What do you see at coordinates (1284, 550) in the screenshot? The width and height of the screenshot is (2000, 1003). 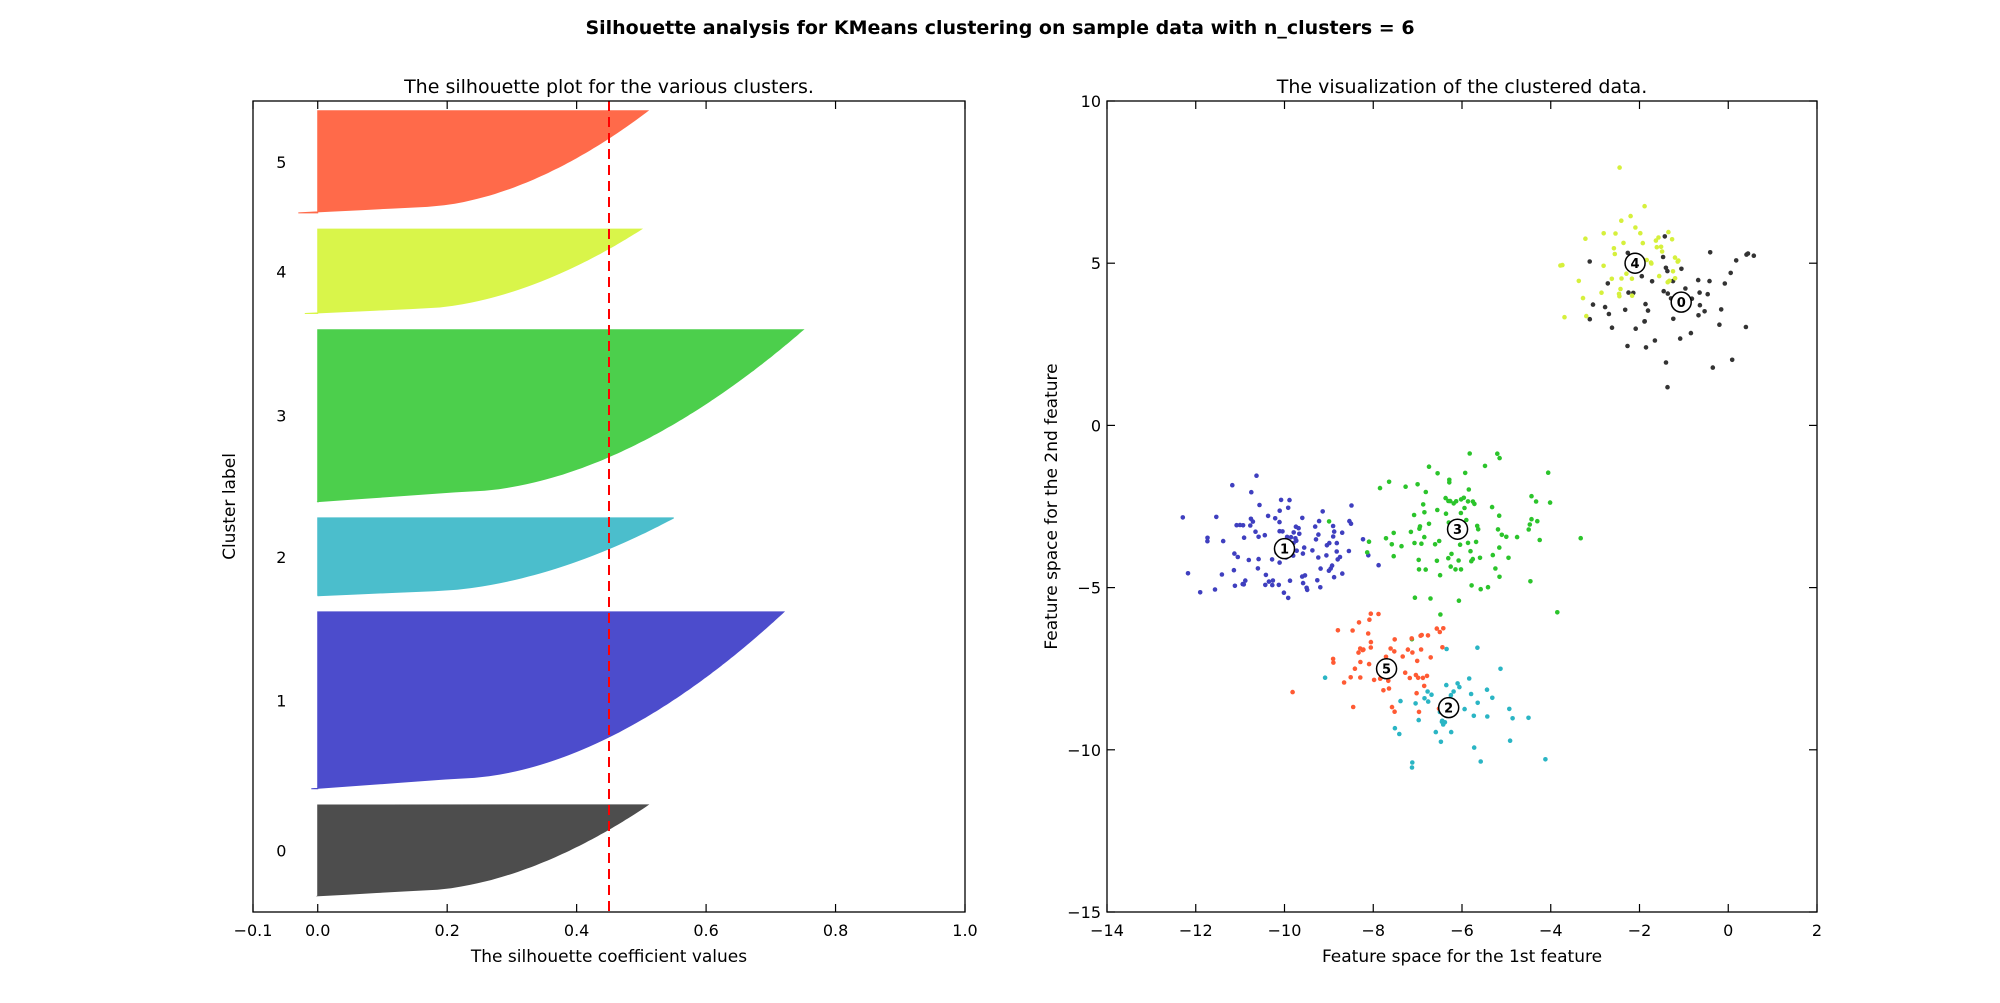 I see `cluster-center-label-1: 1` at bounding box center [1284, 550].